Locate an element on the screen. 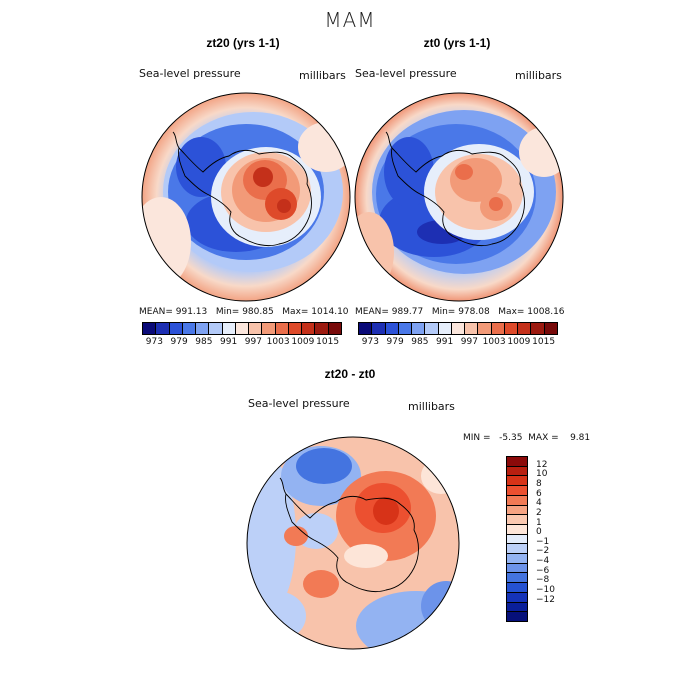  panel2-colorbar-tick-label: 985 is located at coordinates (420, 342).